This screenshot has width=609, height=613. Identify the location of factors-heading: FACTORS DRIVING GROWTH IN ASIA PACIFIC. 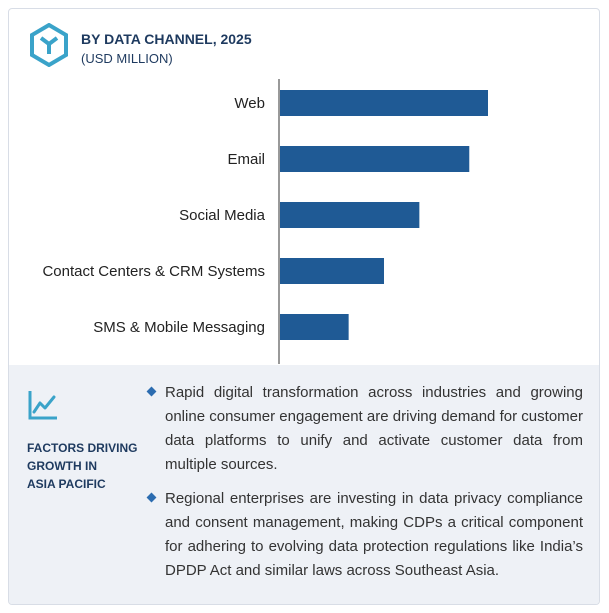
(87, 466).